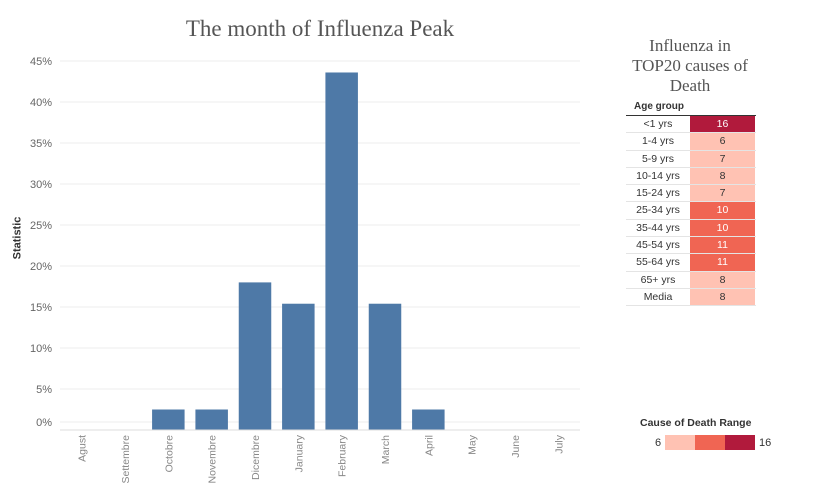  I want to click on age-group-header: Age group, so click(659, 106).